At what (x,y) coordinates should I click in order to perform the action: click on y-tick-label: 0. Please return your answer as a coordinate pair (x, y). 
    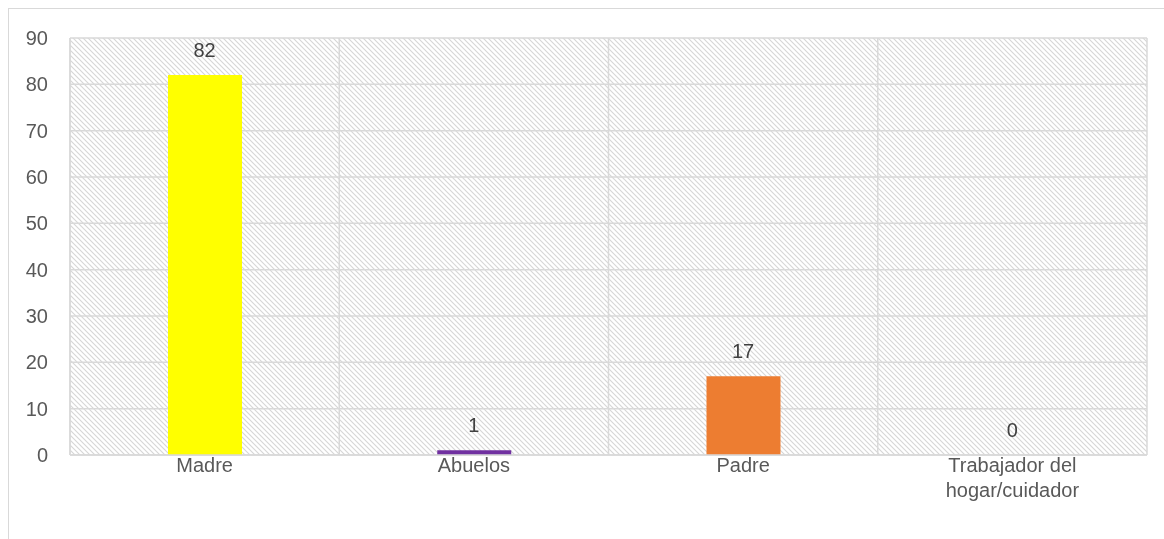
    Looking at the image, I should click on (42, 455).